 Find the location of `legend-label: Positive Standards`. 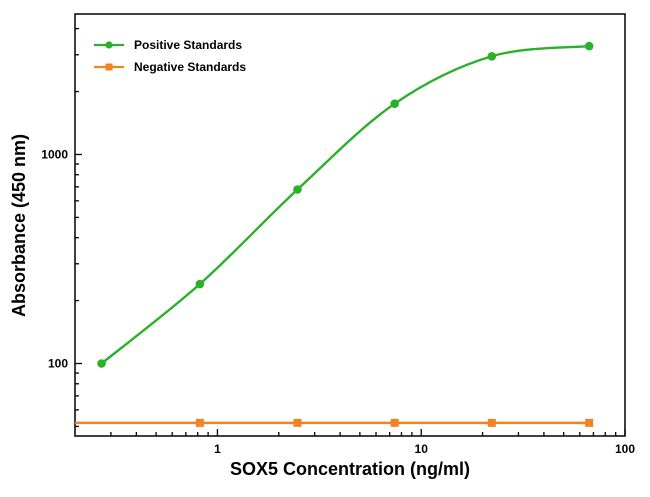

legend-label: Positive Standards is located at coordinates (188, 45).